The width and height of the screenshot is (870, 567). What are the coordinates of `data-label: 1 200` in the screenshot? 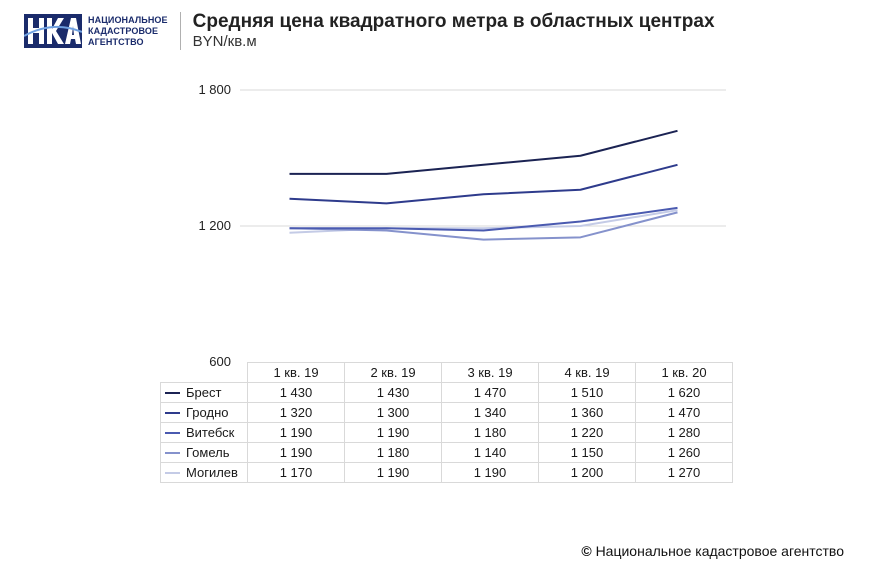 It's located at (587, 472).